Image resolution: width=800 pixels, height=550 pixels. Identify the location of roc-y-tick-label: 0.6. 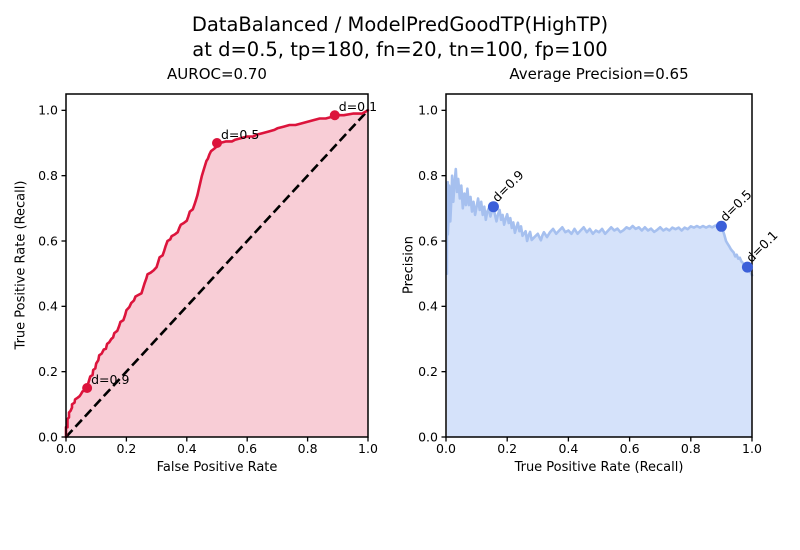
(48, 240).